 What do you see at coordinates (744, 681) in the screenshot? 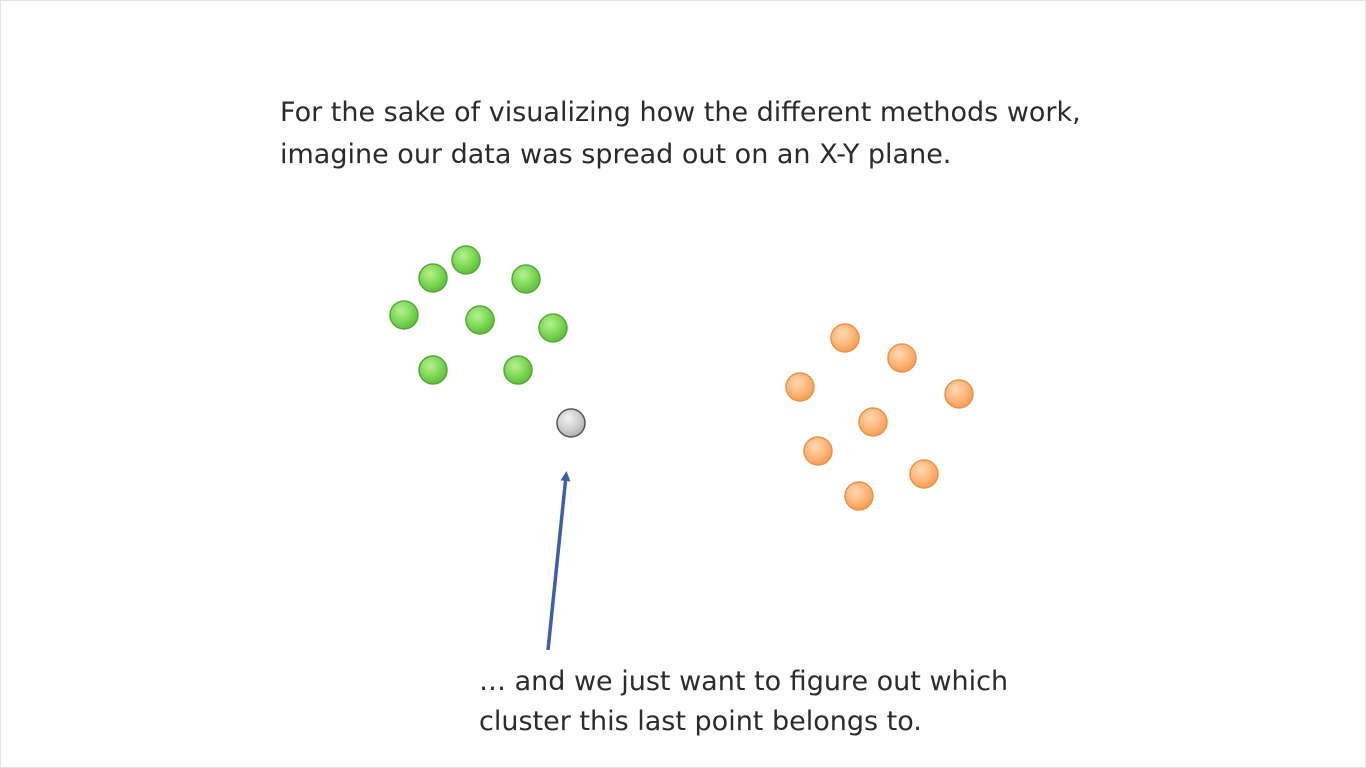
I see `caption-line-1: … and we just want to figure out which` at bounding box center [744, 681].